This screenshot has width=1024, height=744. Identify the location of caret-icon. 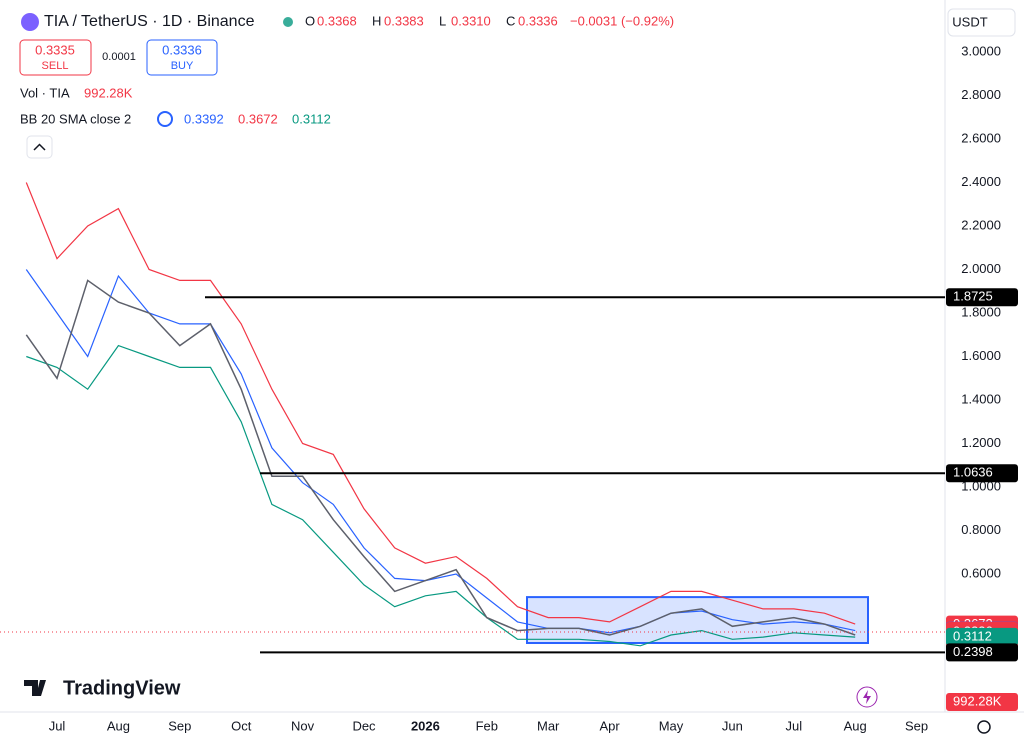
(39, 147).